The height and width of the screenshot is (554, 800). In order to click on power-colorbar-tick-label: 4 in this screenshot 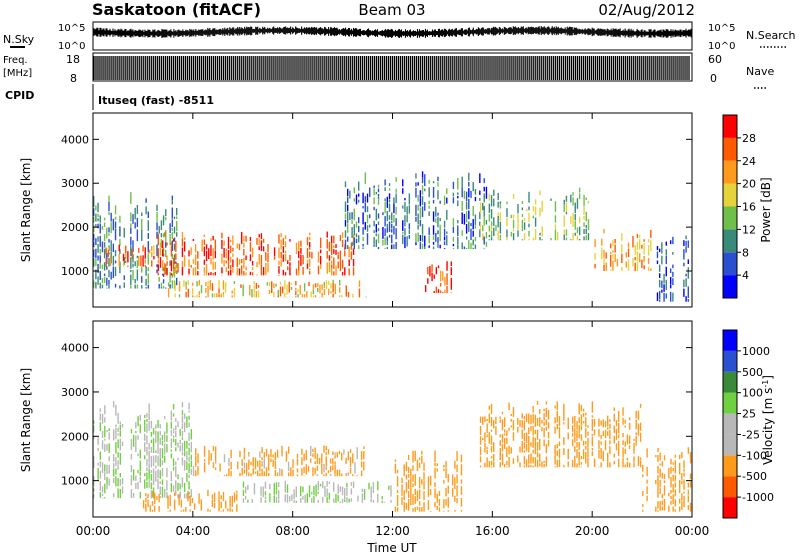, I will do `click(745, 275)`.